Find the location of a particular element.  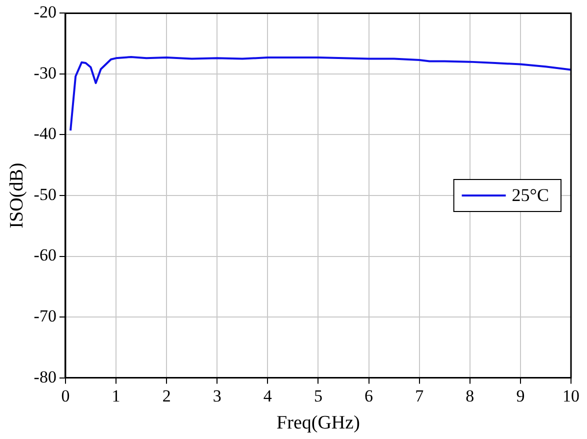

x-tick-label: 4 is located at coordinates (267, 396).